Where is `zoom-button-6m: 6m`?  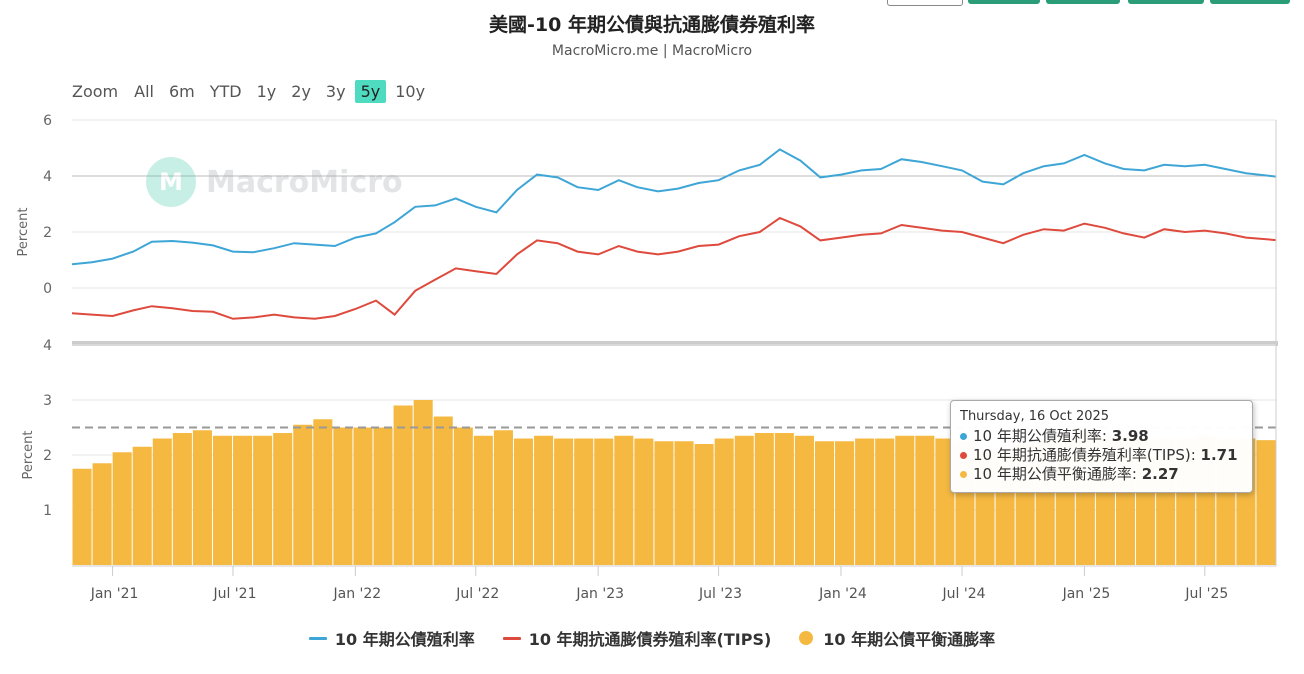
zoom-button-6m: 6m is located at coordinates (181, 91).